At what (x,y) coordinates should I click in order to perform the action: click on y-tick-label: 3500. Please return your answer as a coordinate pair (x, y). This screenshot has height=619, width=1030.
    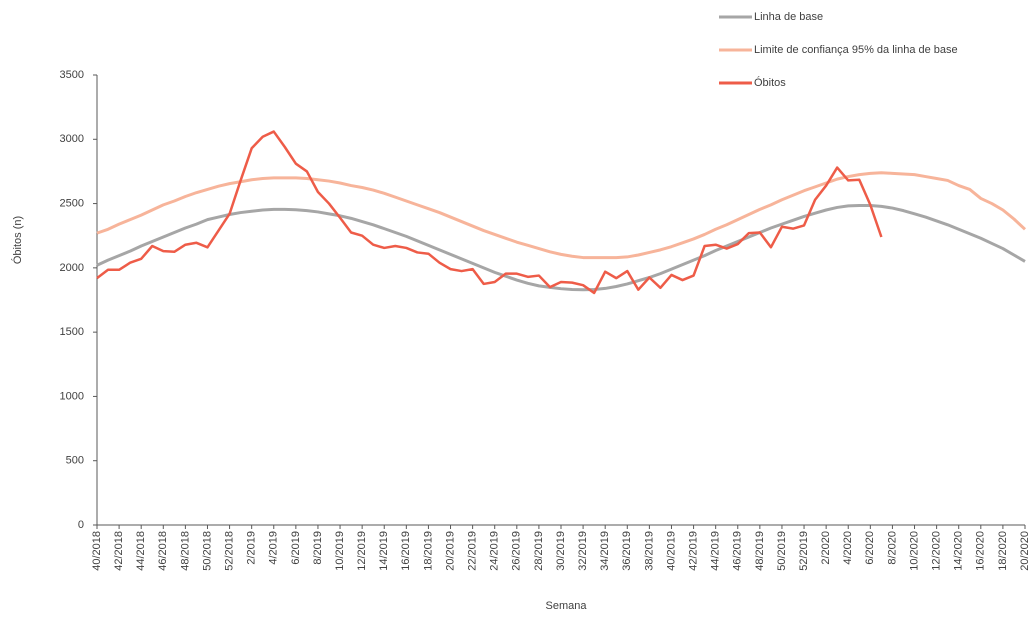
    Looking at the image, I should click on (72, 75).